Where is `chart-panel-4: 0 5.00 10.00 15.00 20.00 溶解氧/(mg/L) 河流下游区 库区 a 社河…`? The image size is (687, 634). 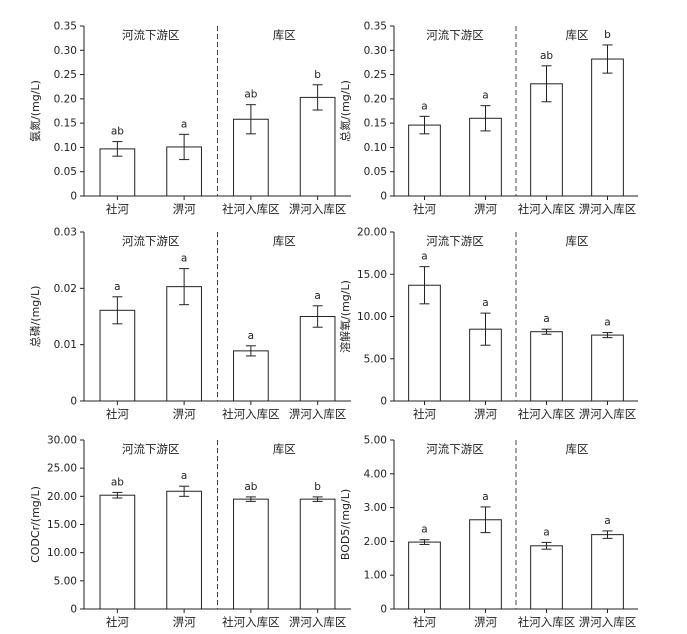 chart-panel-4: 0 5.00 10.00 15.00 20.00 溶解氧/(mg/L) 河流下游区 库区 a 社河… is located at coordinates (488, 324).